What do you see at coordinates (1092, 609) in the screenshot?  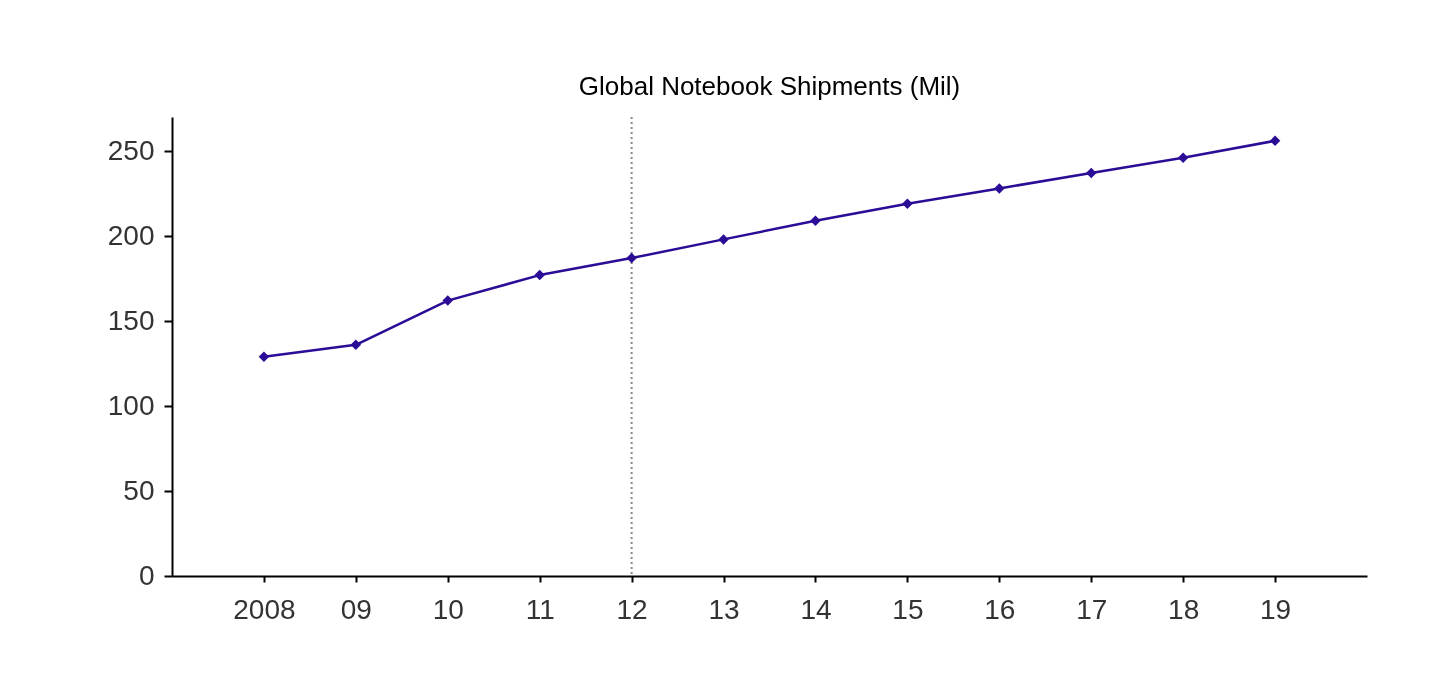 I see `x-tick-label: 17` at bounding box center [1092, 609].